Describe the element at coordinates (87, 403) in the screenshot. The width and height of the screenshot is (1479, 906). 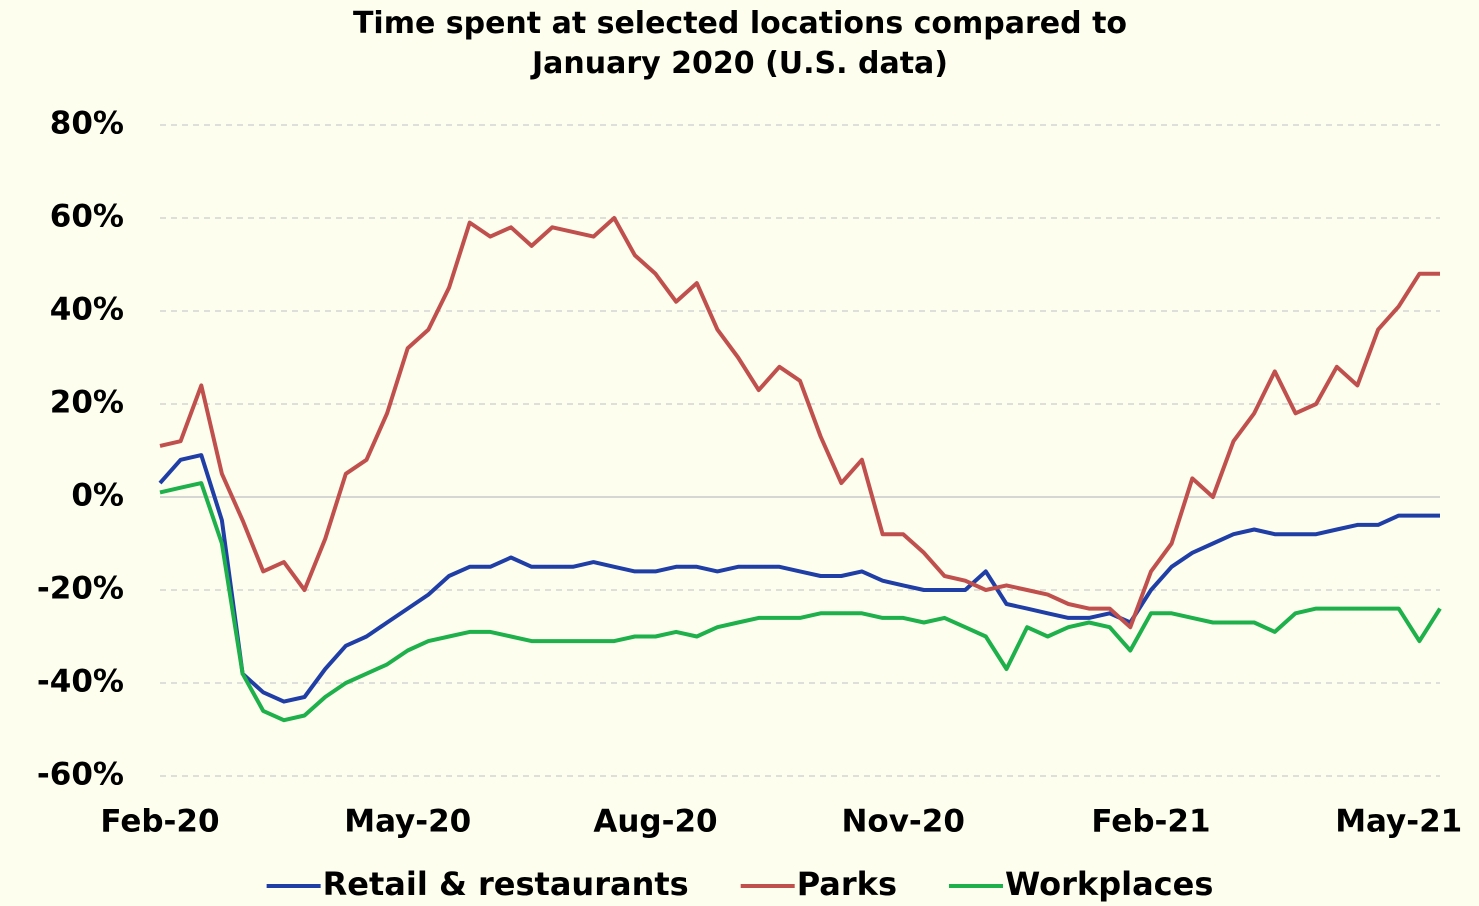
I see `y-tick-label: 20%` at that location.